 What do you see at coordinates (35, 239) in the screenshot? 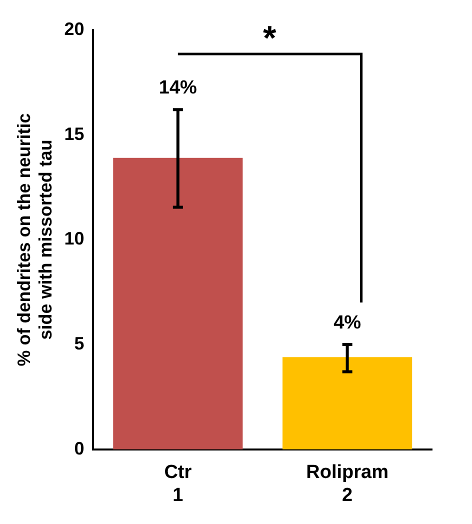
I see `y-axis-title: % of dendrites on the neuritic side with missorted tau` at bounding box center [35, 239].